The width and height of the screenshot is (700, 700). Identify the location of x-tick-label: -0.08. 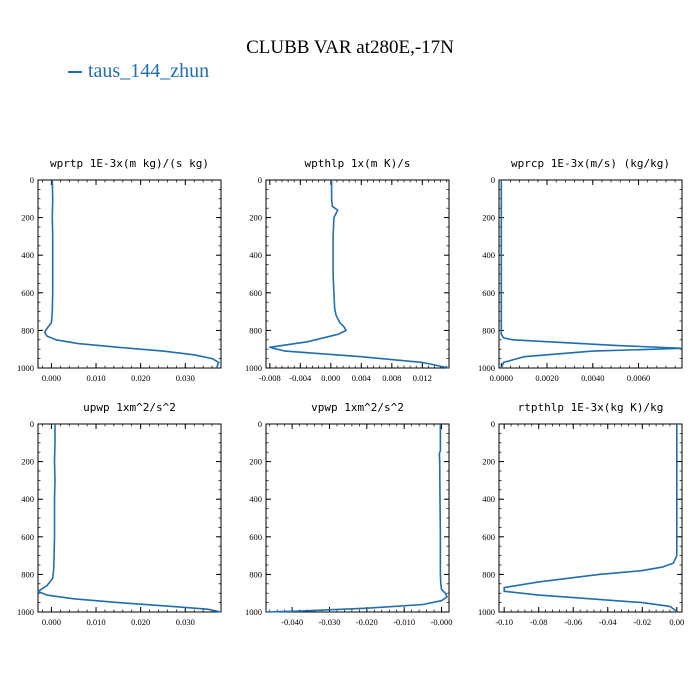
(539, 622).